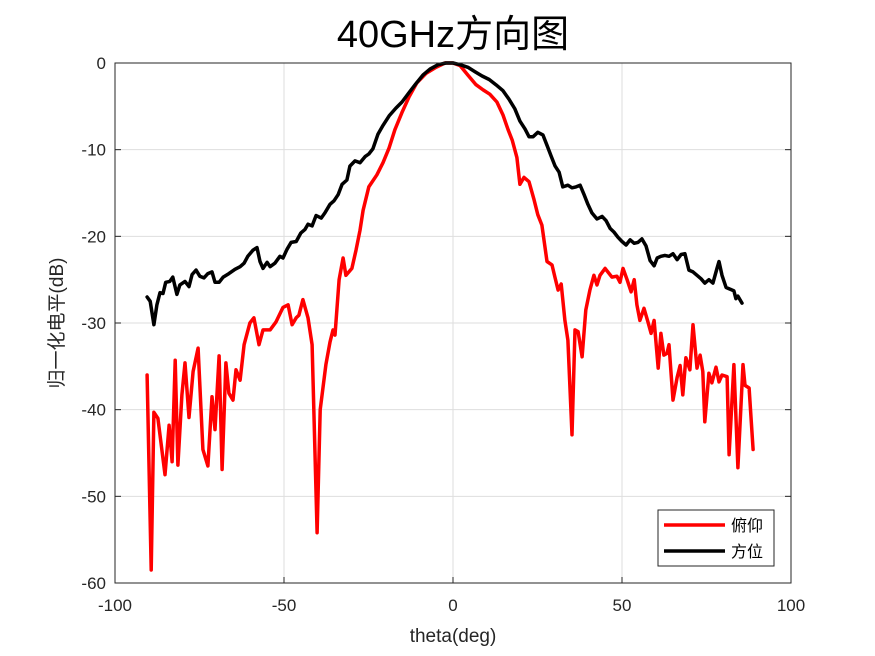  I want to click on x-tick-label: 50, so click(622, 605).